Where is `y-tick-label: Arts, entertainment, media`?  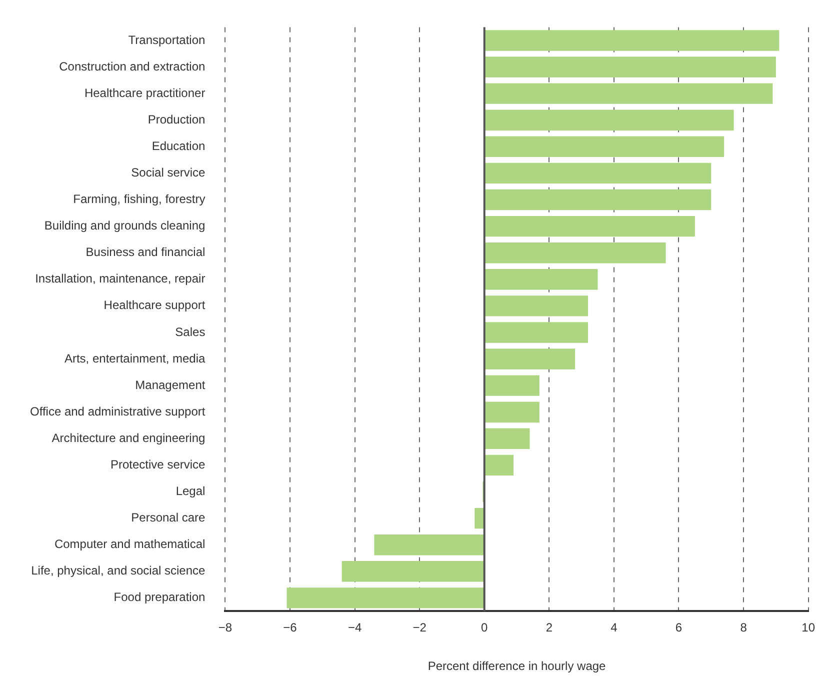 y-tick-label: Arts, entertainment, media is located at coordinates (135, 358).